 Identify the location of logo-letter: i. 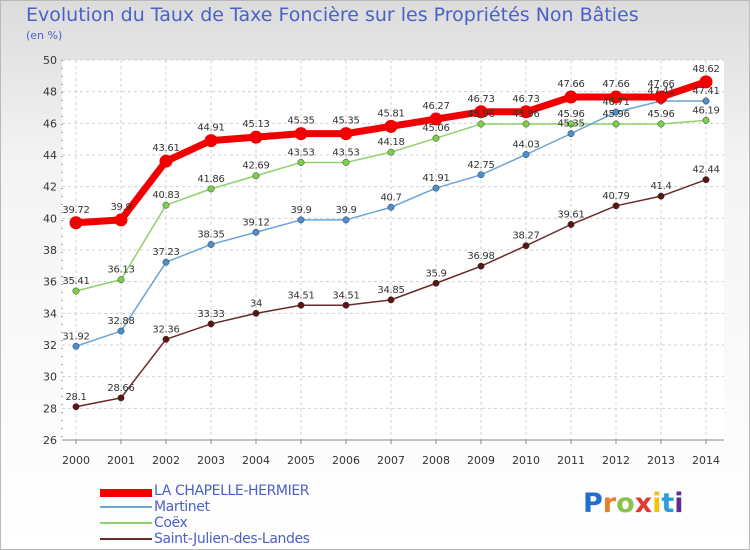
(679, 503).